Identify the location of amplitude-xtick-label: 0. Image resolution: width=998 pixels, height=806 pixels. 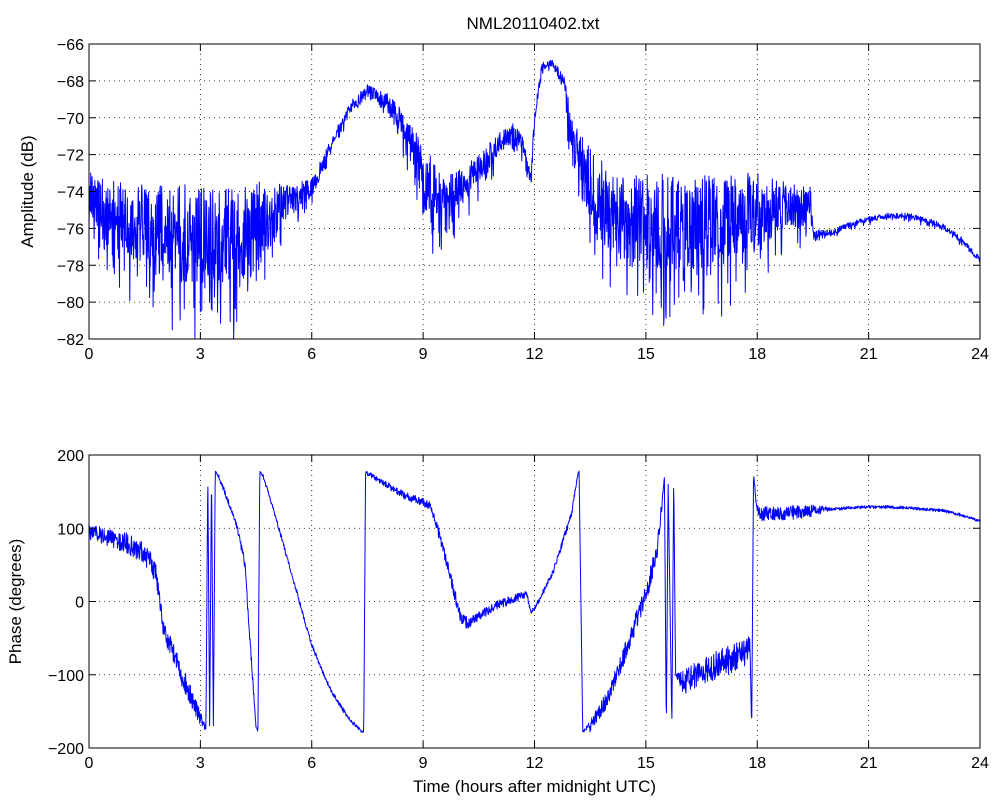
(89, 354).